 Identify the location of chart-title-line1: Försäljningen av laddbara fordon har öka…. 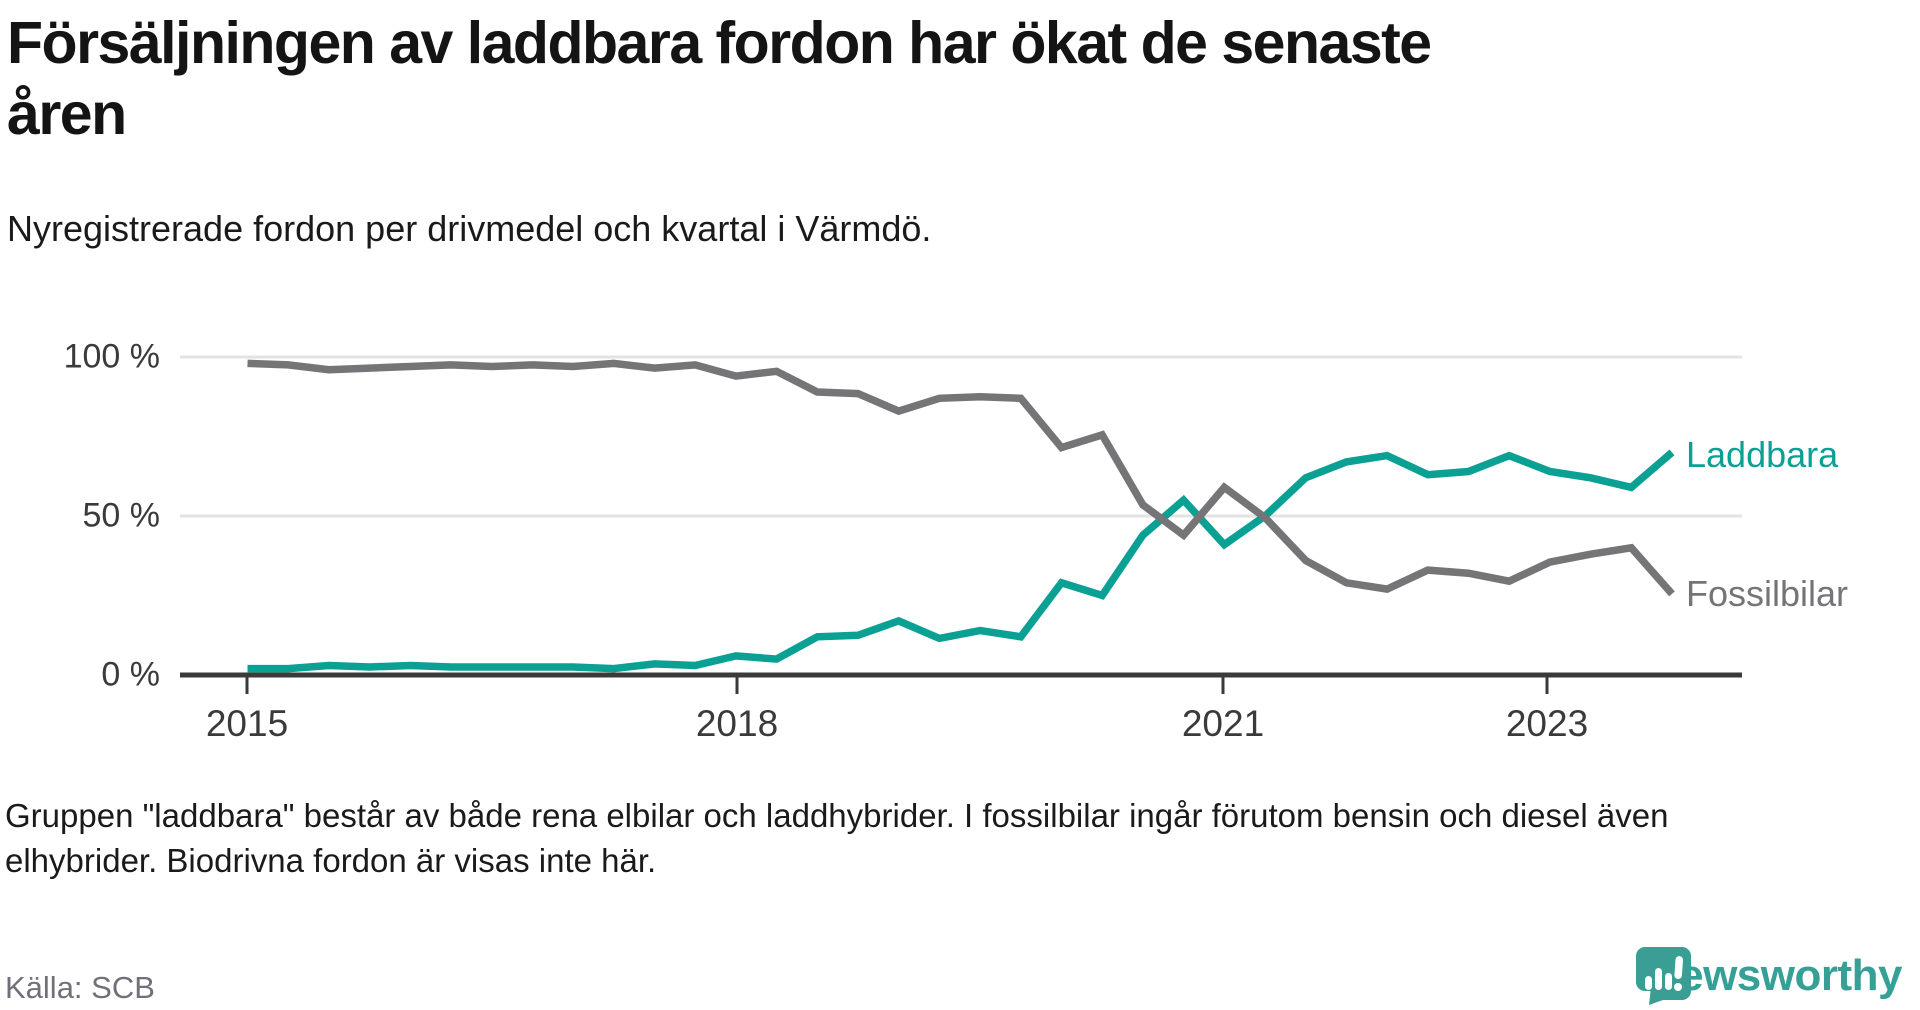
(719, 43).